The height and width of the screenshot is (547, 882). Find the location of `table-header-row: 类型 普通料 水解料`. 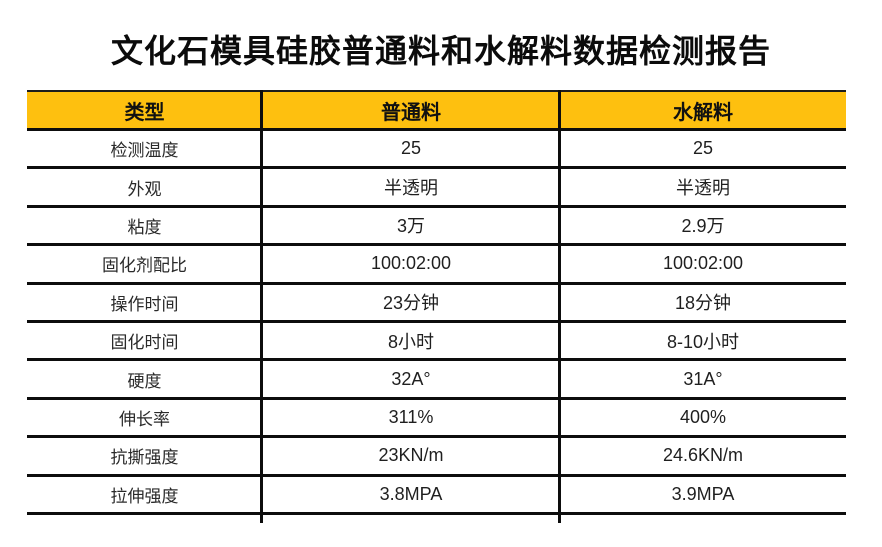

table-header-row: 类型 普通料 水解料 is located at coordinates (436, 111).